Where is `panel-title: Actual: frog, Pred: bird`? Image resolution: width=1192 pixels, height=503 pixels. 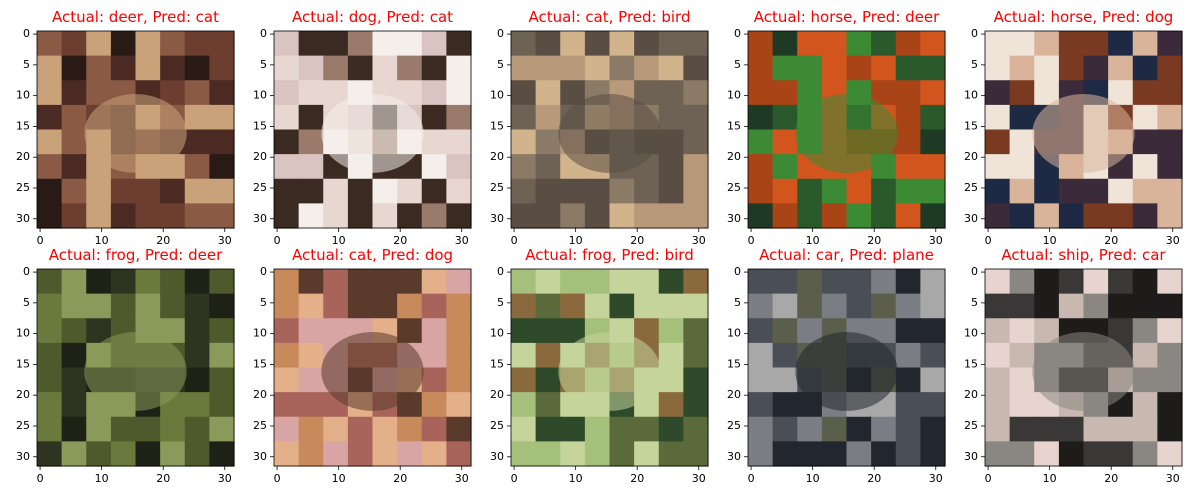
panel-title: Actual: frog, Pred: bird is located at coordinates (609, 255).